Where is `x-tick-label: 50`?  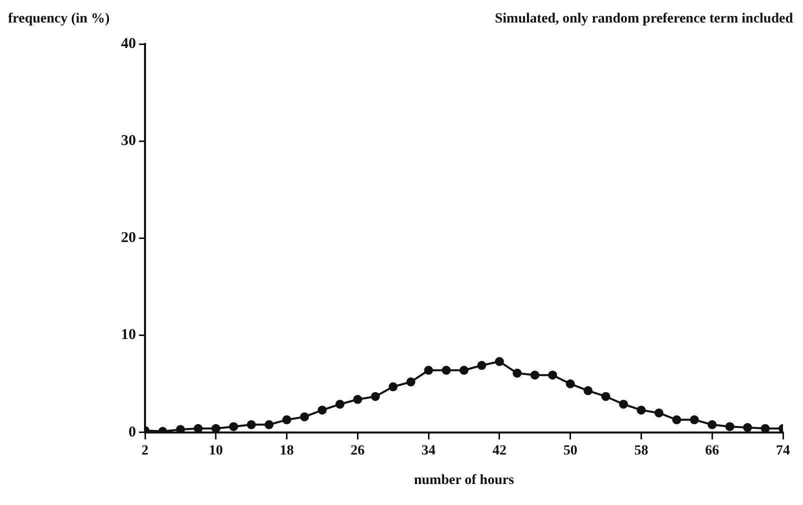
x-tick-label: 50 is located at coordinates (570, 450).